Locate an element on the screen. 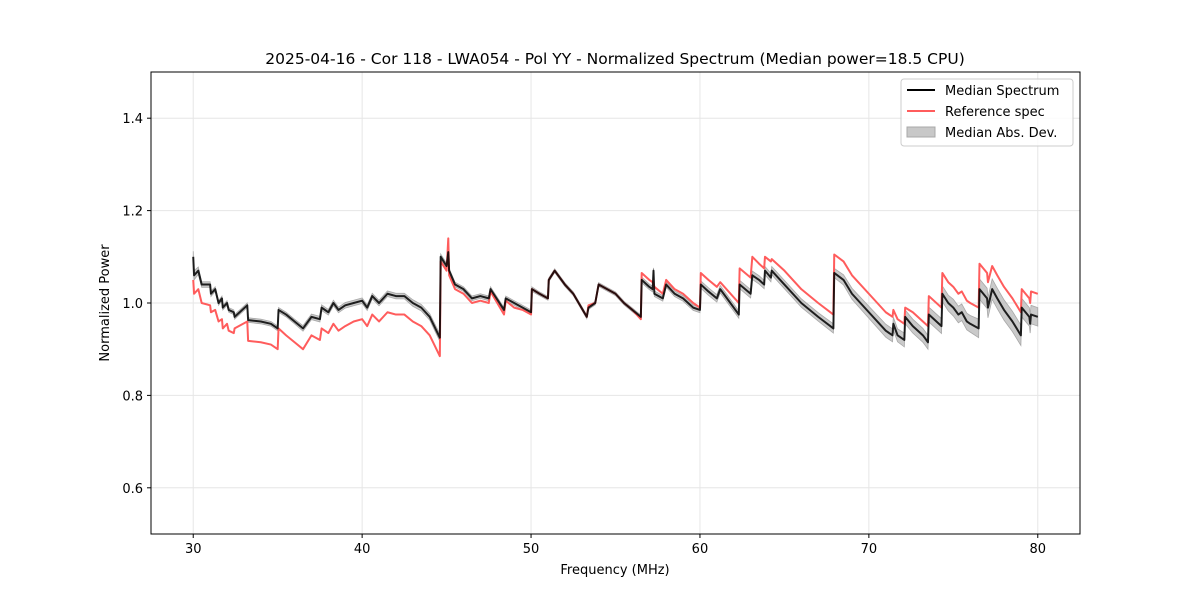 The width and height of the screenshot is (1200, 604). x-axis-label: Frequency (MHz) is located at coordinates (614, 570).